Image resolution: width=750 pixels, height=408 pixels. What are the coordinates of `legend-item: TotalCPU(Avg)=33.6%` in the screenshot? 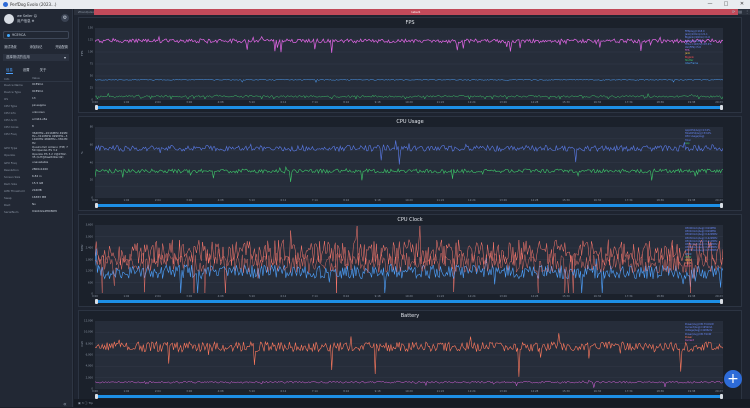 It's located at (698, 134).